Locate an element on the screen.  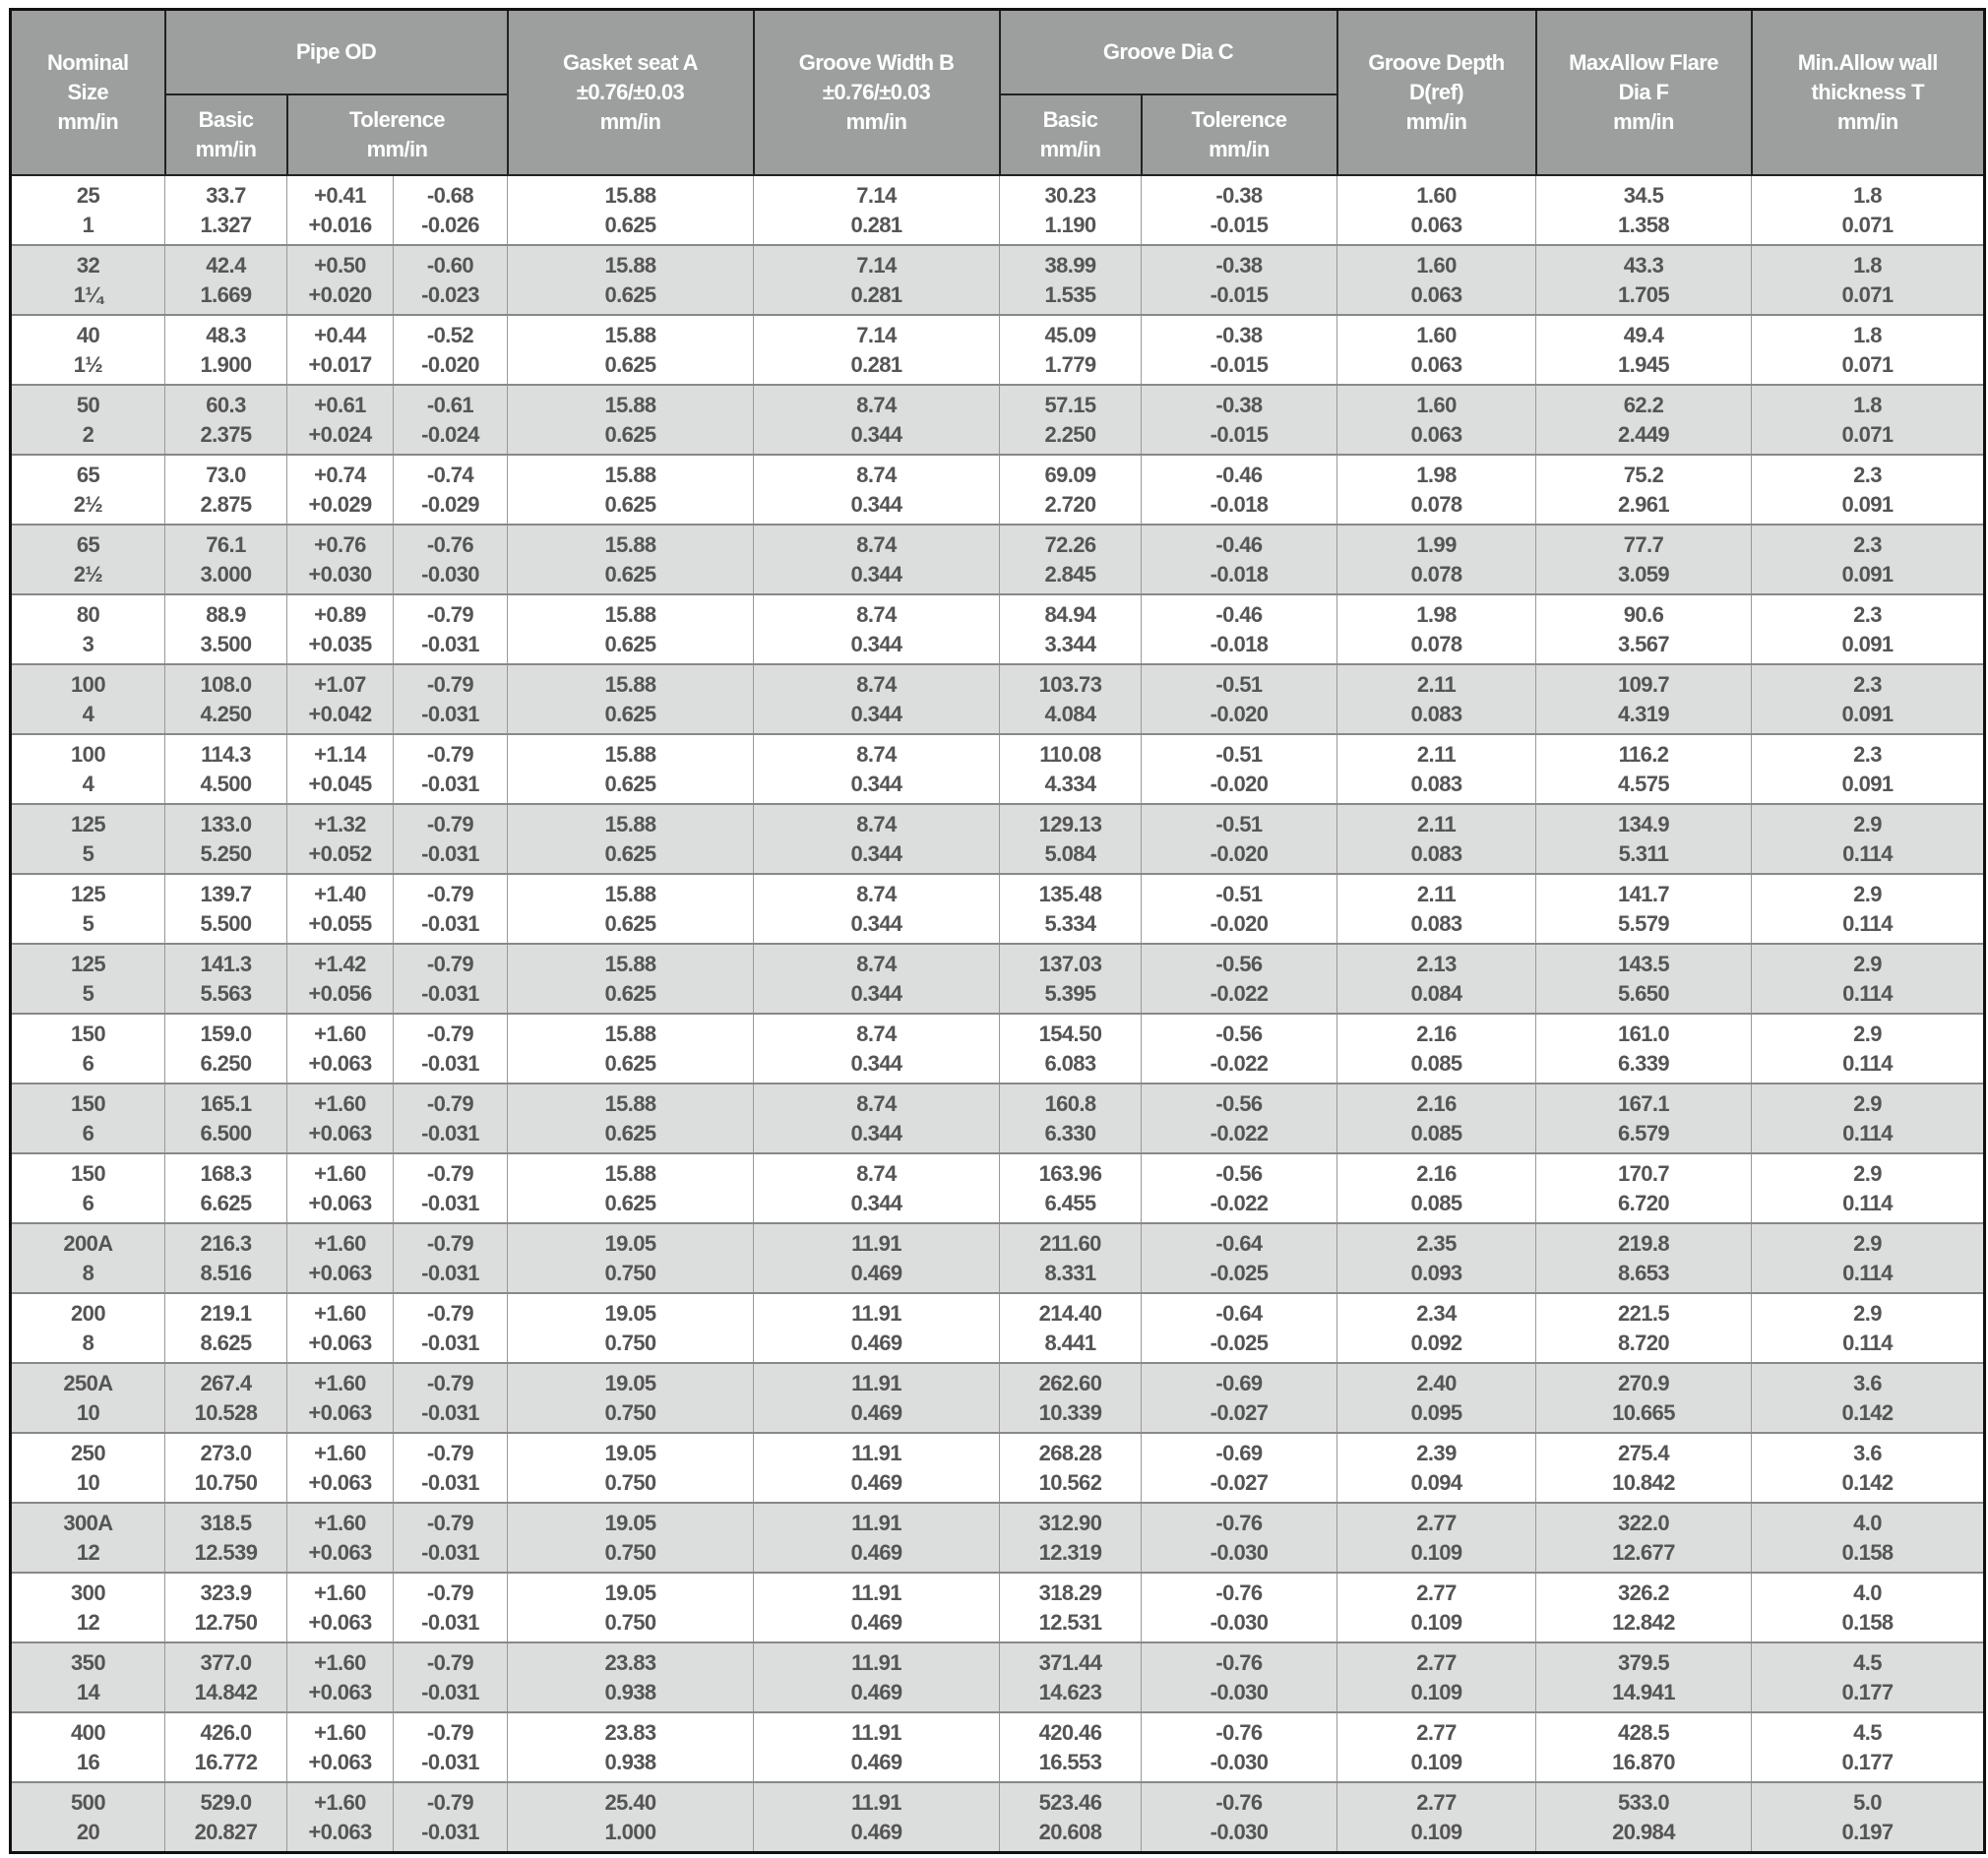
value-in: 2.375 is located at coordinates (226, 434).